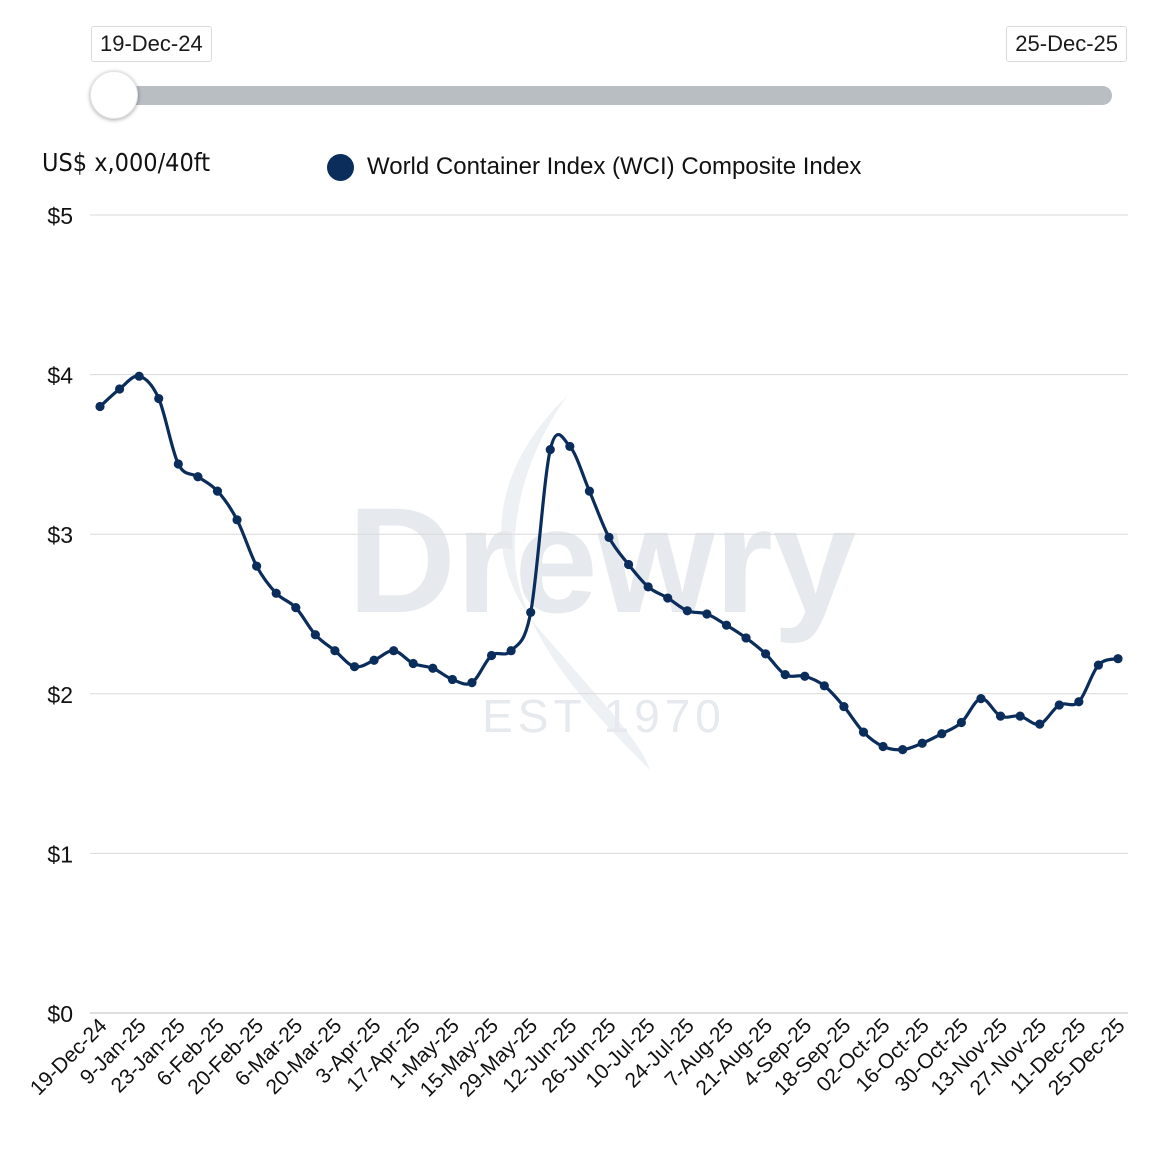 The image size is (1156, 1162). I want to click on range-end-date: 25-Dec-25, so click(1066, 44).